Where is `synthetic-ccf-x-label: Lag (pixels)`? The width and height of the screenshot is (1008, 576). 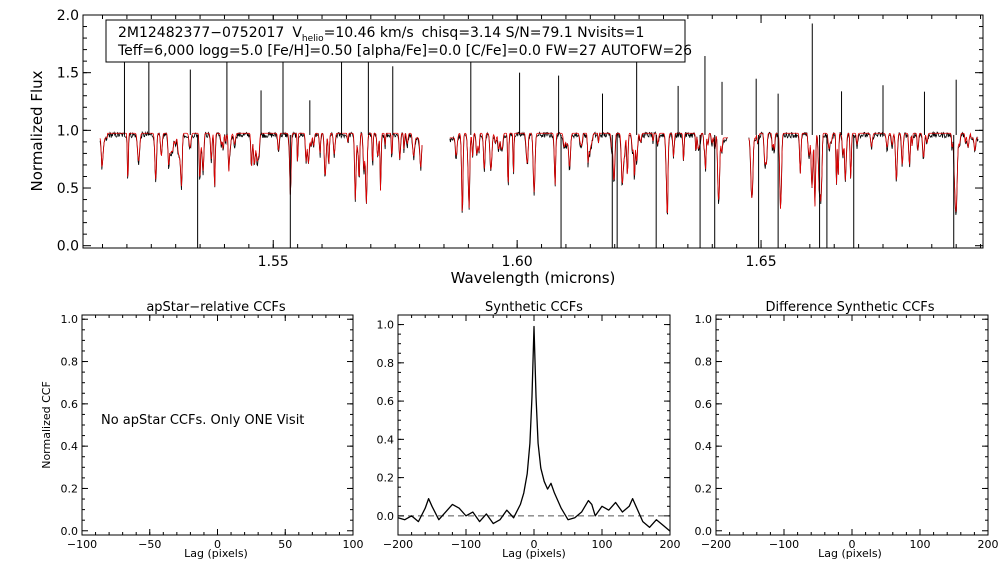 synthetic-ccf-x-label: Lag (pixels) is located at coordinates (534, 553).